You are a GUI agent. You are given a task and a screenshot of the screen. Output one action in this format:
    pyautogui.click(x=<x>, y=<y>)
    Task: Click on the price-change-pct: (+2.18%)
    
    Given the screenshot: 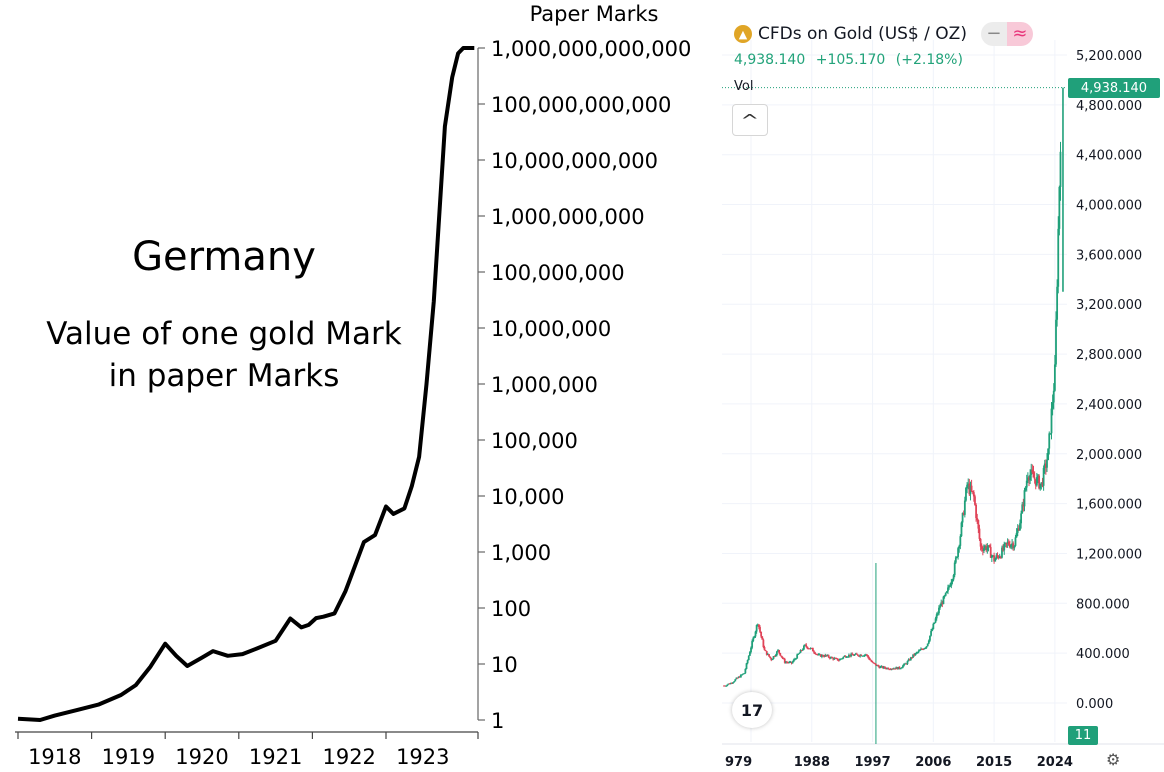 What is the action you would take?
    pyautogui.click(x=929, y=60)
    